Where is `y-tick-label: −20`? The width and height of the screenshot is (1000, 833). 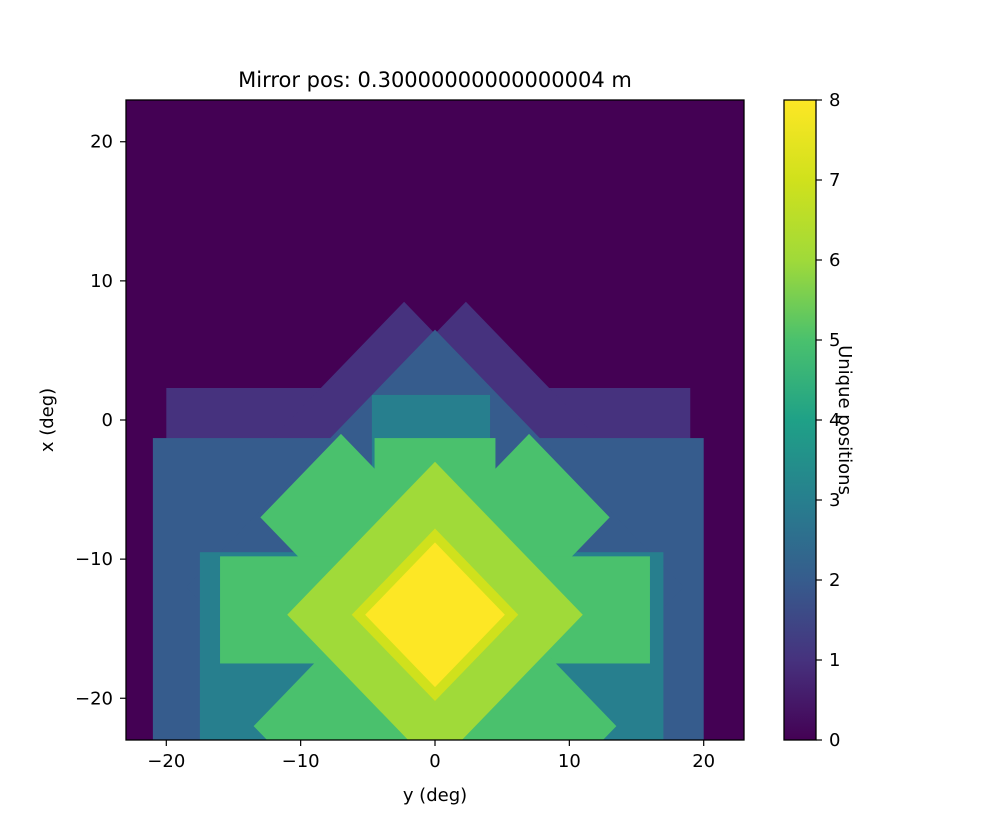
y-tick-label: −20 is located at coordinates (94, 698).